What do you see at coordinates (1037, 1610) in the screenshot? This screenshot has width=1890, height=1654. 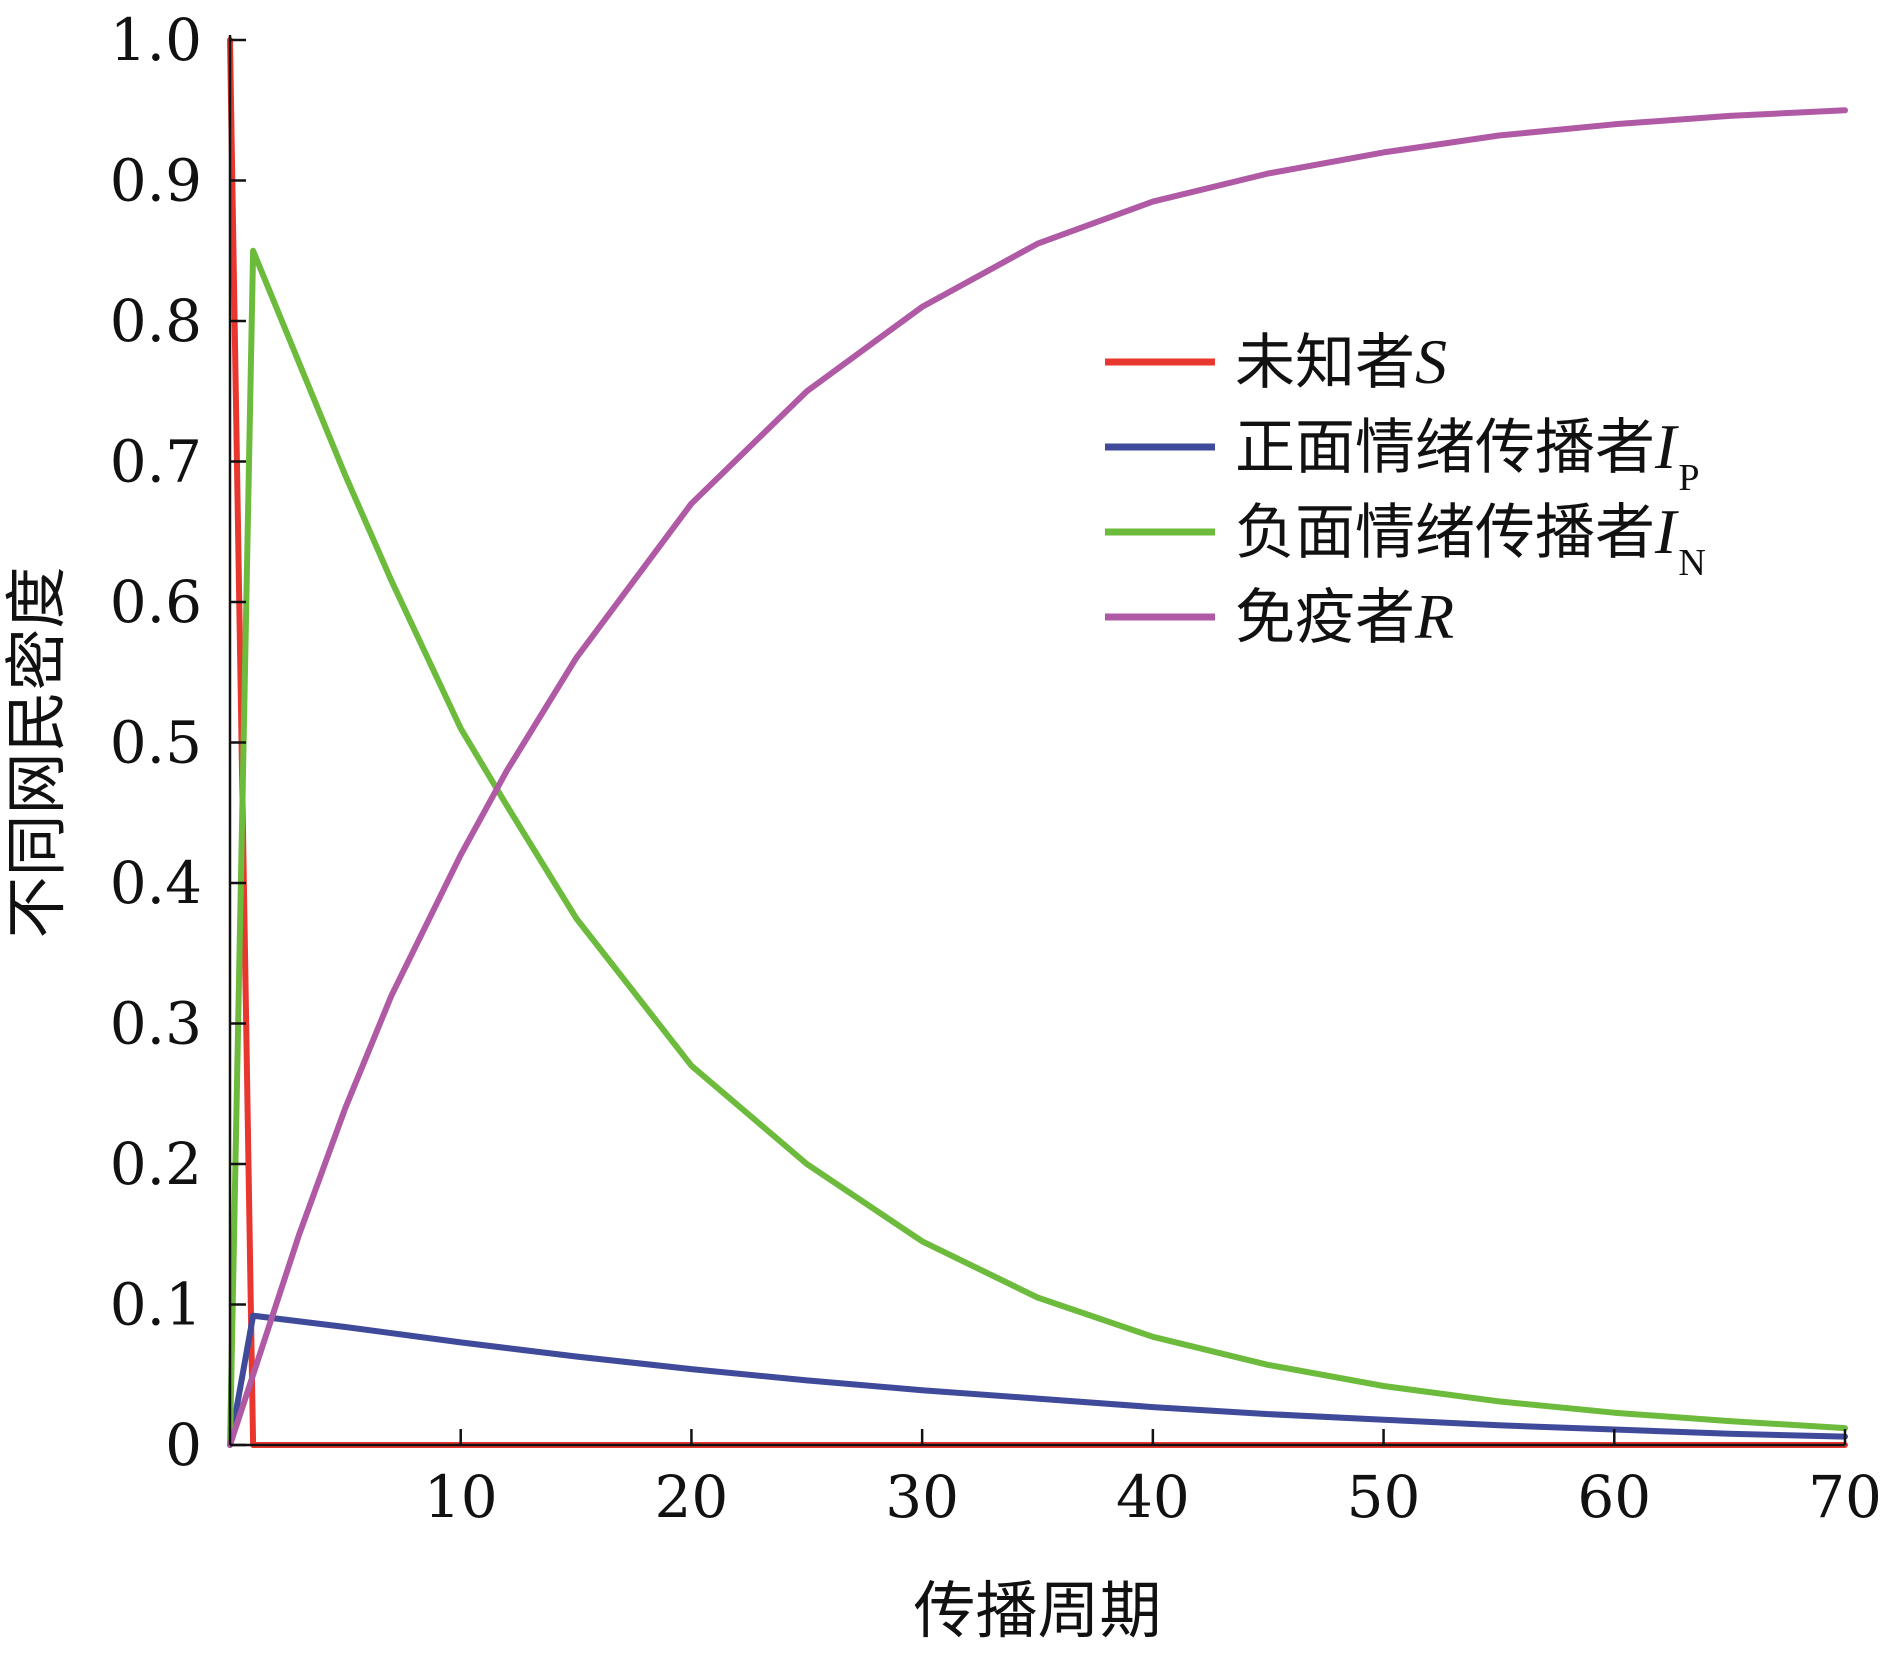 I see `x-axis-title: 传播周期` at bounding box center [1037, 1610].